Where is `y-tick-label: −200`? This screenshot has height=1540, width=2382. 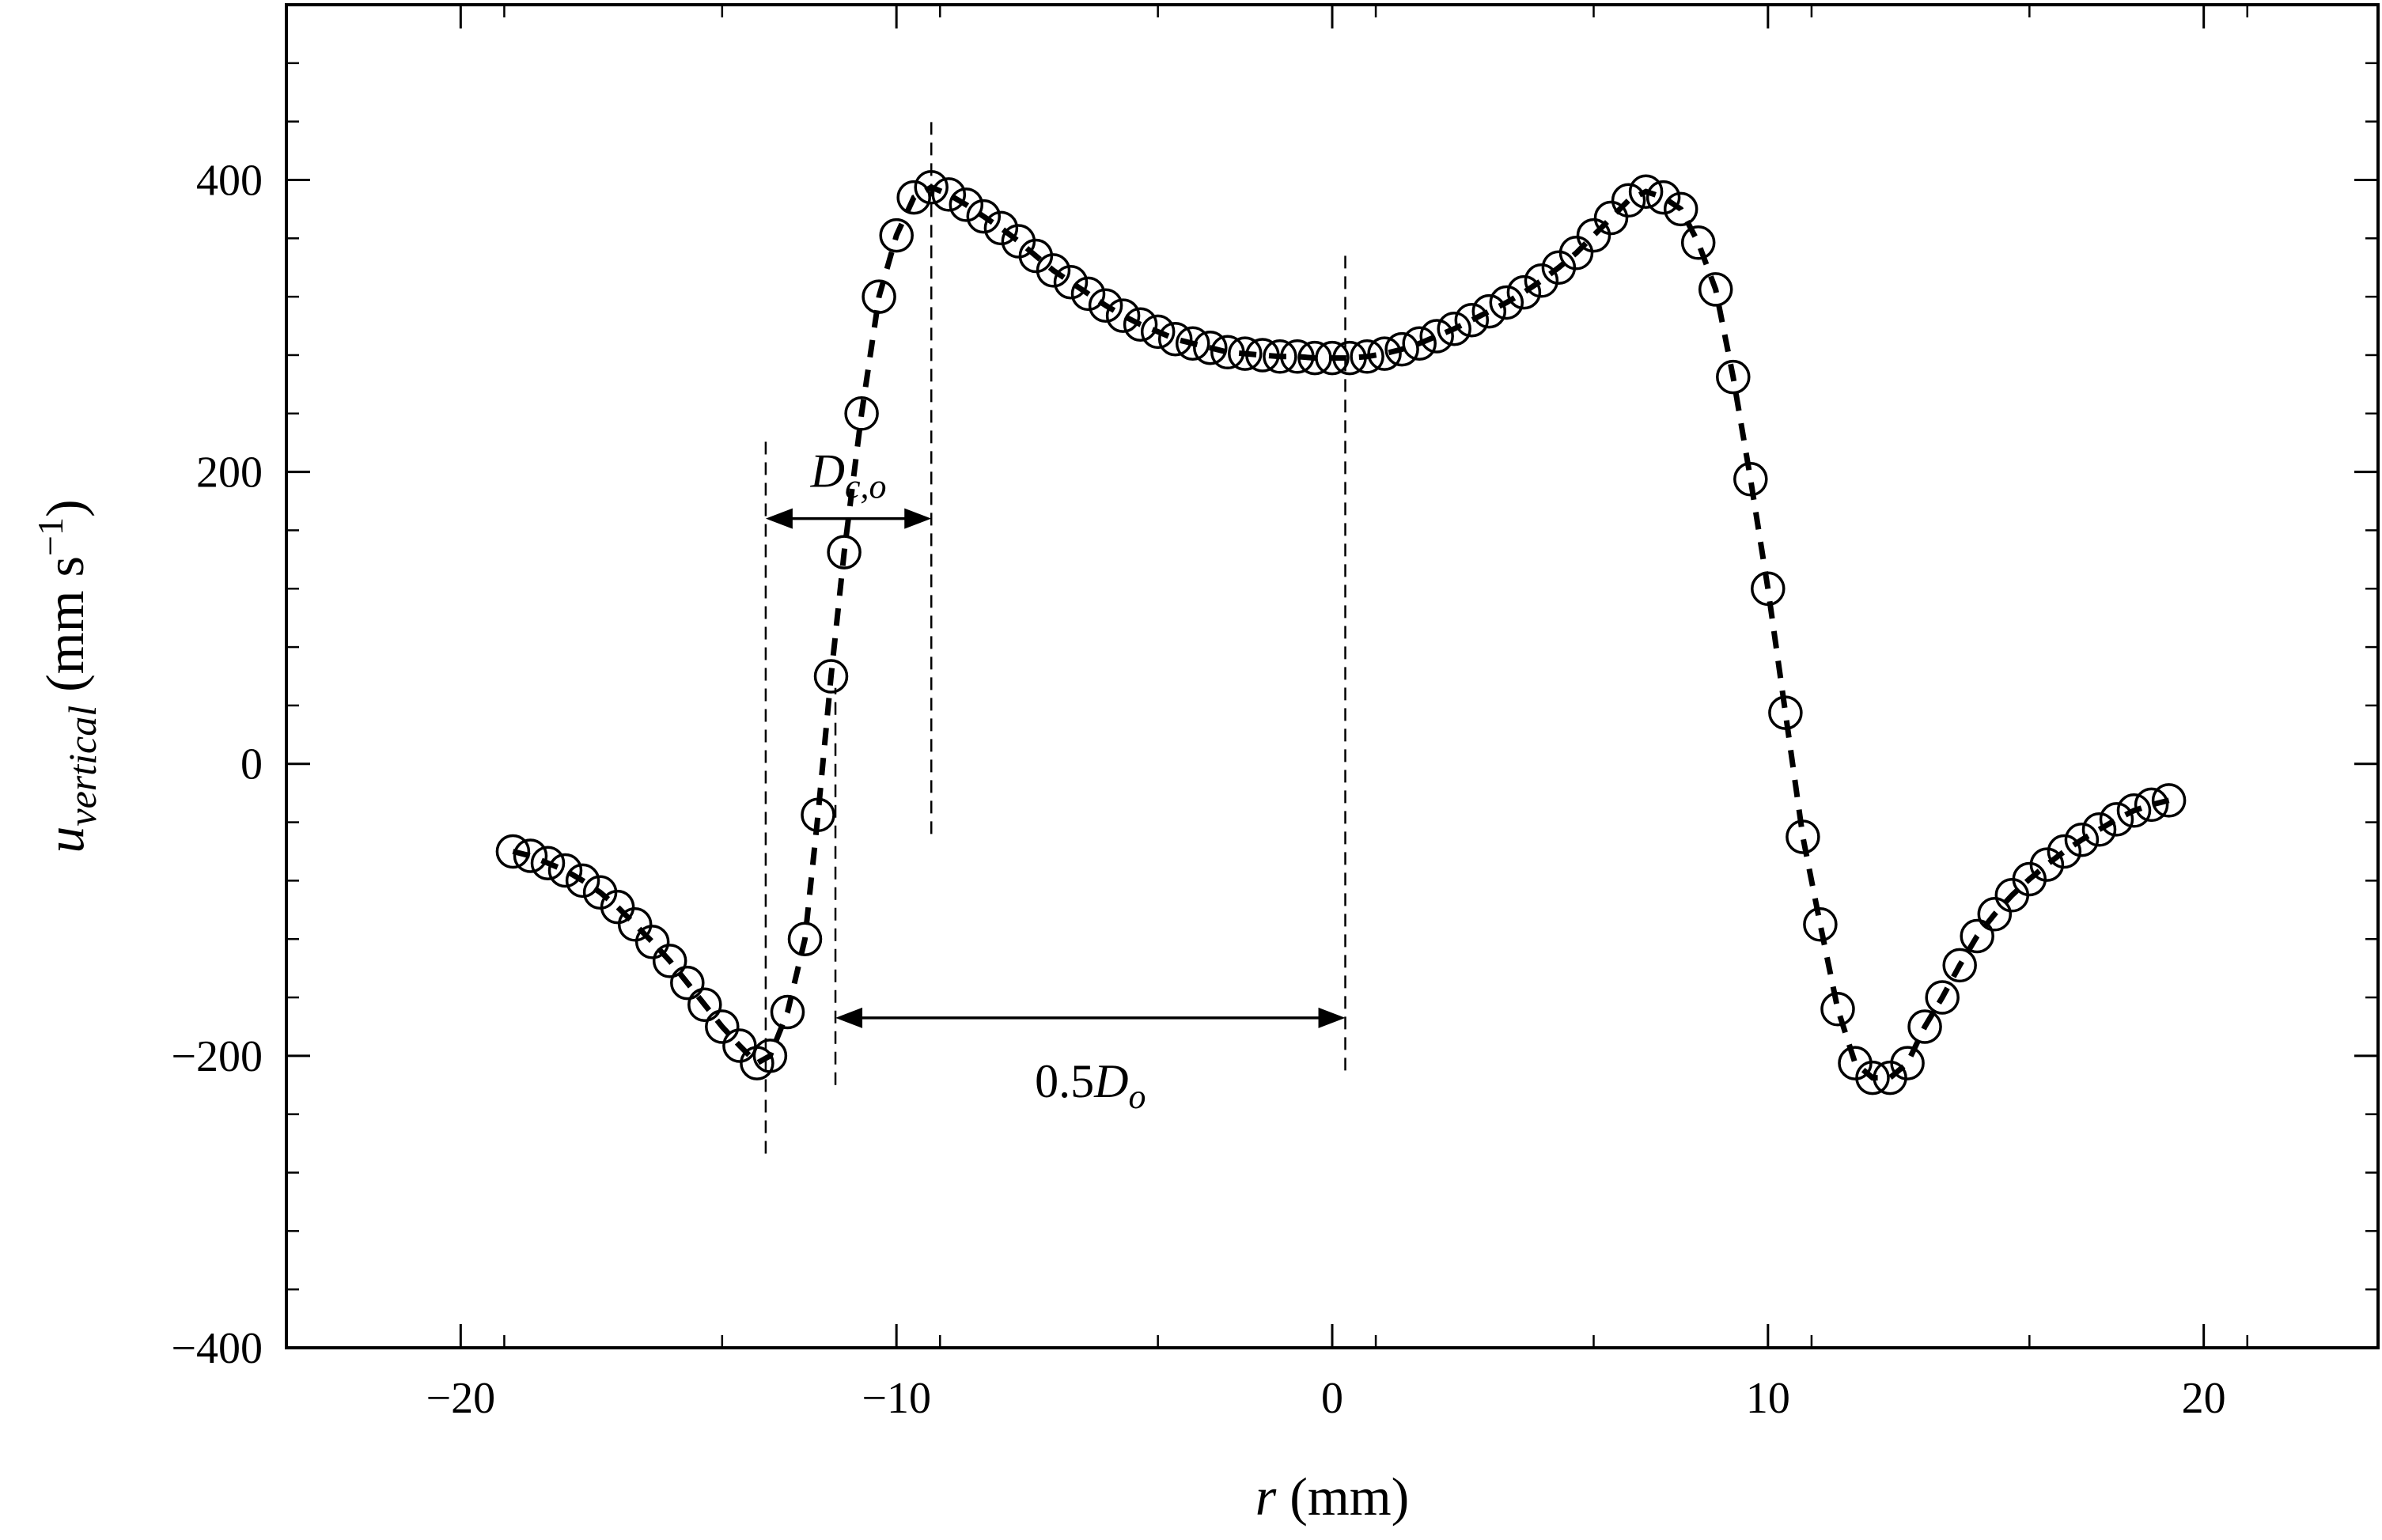
y-tick-label: −200 is located at coordinates (217, 1056).